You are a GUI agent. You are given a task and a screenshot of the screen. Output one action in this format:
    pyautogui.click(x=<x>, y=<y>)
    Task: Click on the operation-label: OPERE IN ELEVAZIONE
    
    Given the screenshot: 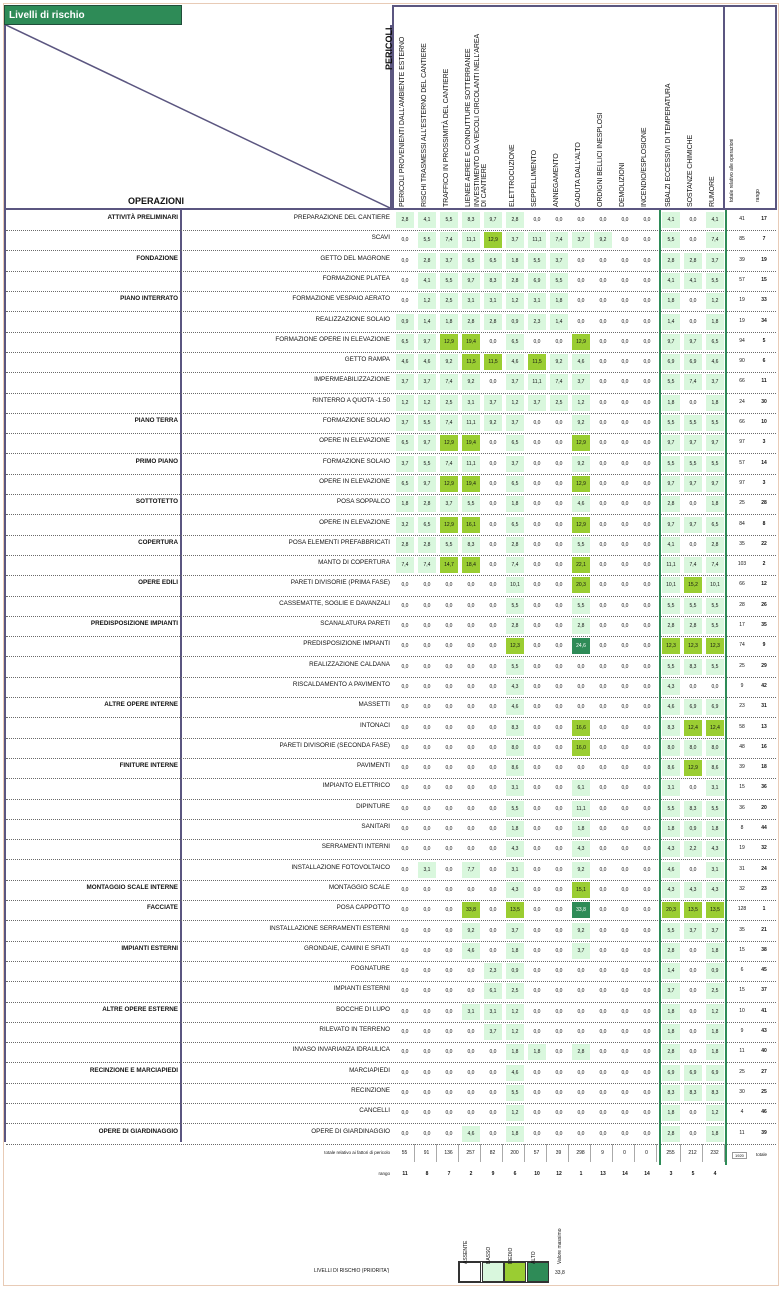 What is the action you would take?
    pyautogui.click(x=354, y=441)
    